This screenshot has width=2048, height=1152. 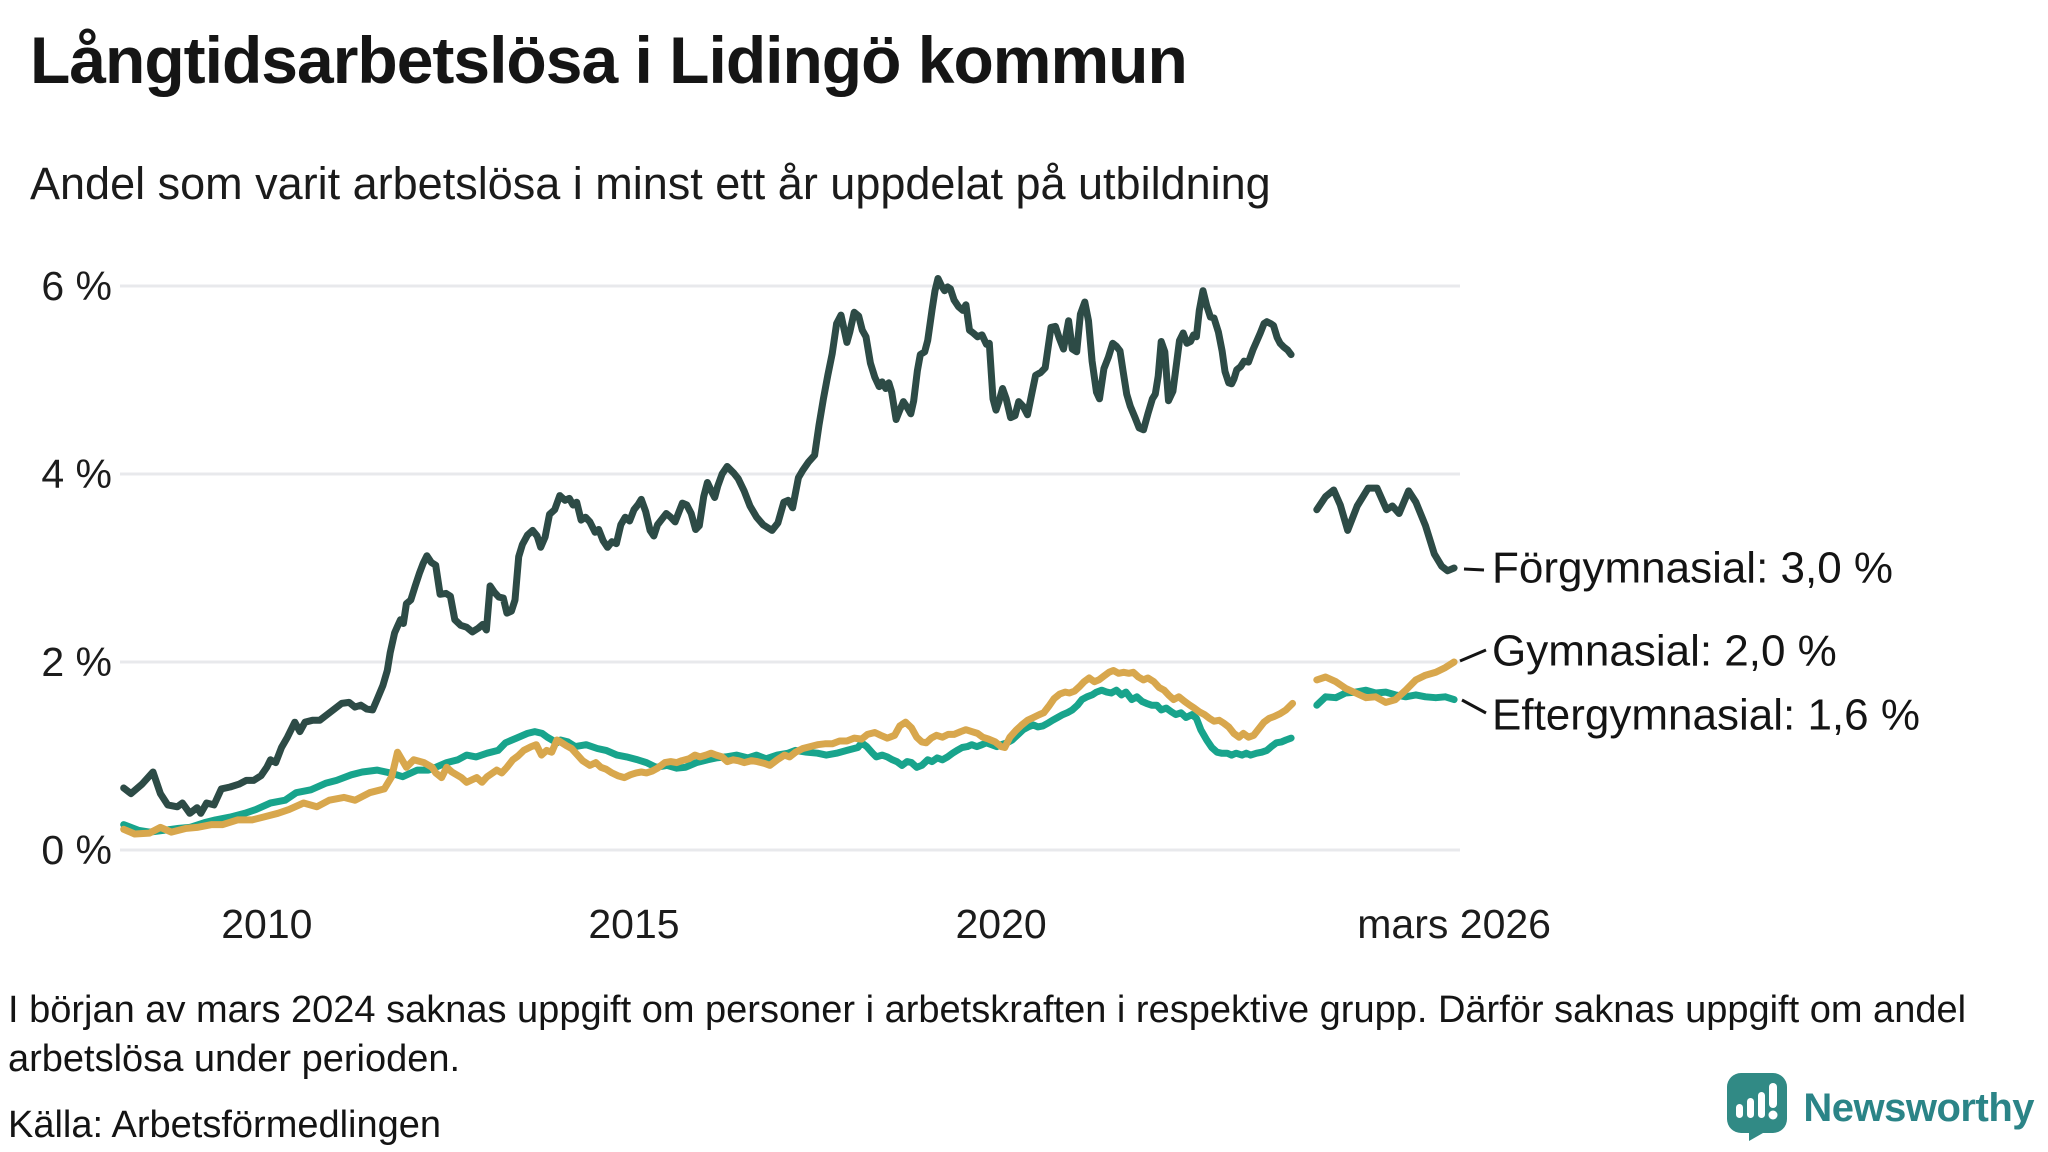 What do you see at coordinates (1918, 1108) in the screenshot?
I see `newsworthy-wordmark: Newsworthy` at bounding box center [1918, 1108].